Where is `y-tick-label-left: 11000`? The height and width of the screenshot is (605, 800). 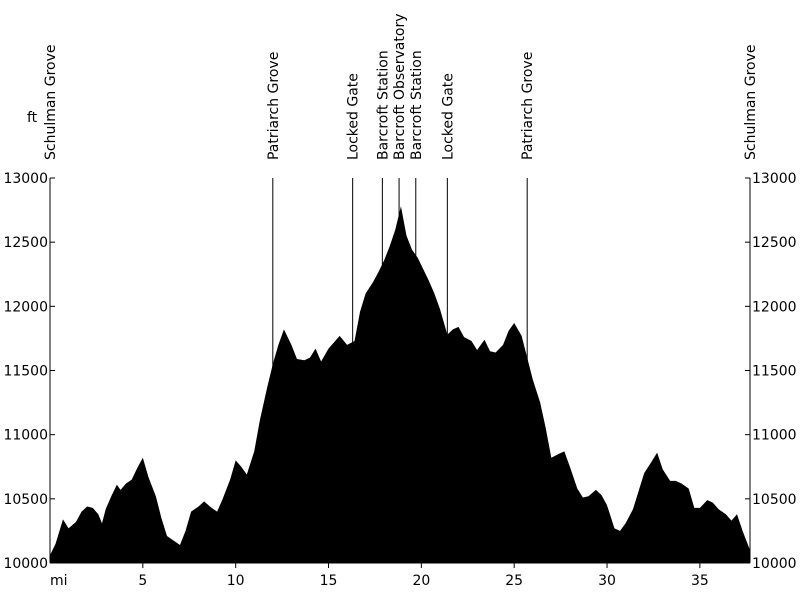
y-tick-label-left: 11000 is located at coordinates (25, 436).